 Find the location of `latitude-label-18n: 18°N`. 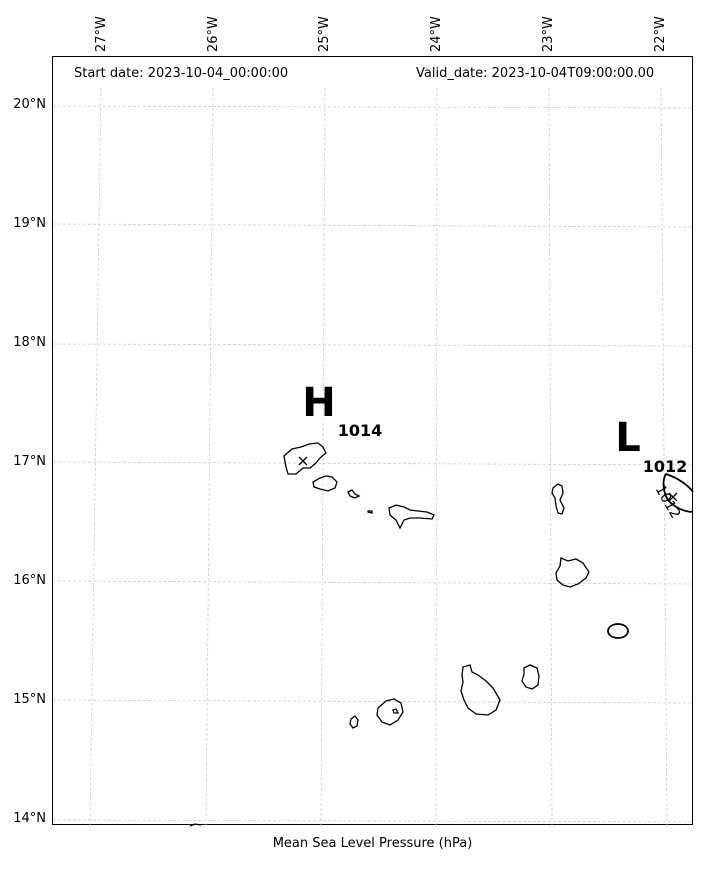

latitude-label-18n: 18°N is located at coordinates (29, 342).